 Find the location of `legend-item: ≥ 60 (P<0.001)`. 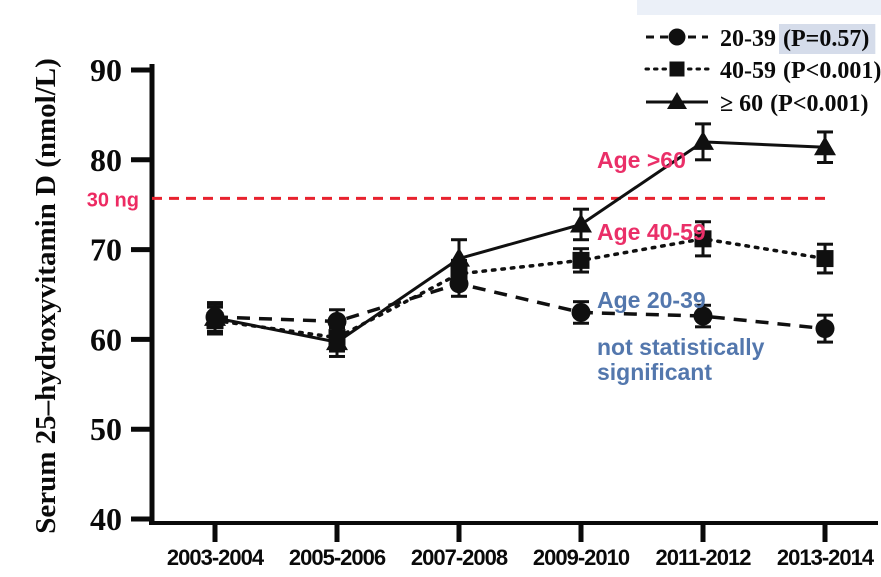

legend-item: ≥ 60 (P<0.001) is located at coordinates (757, 104).